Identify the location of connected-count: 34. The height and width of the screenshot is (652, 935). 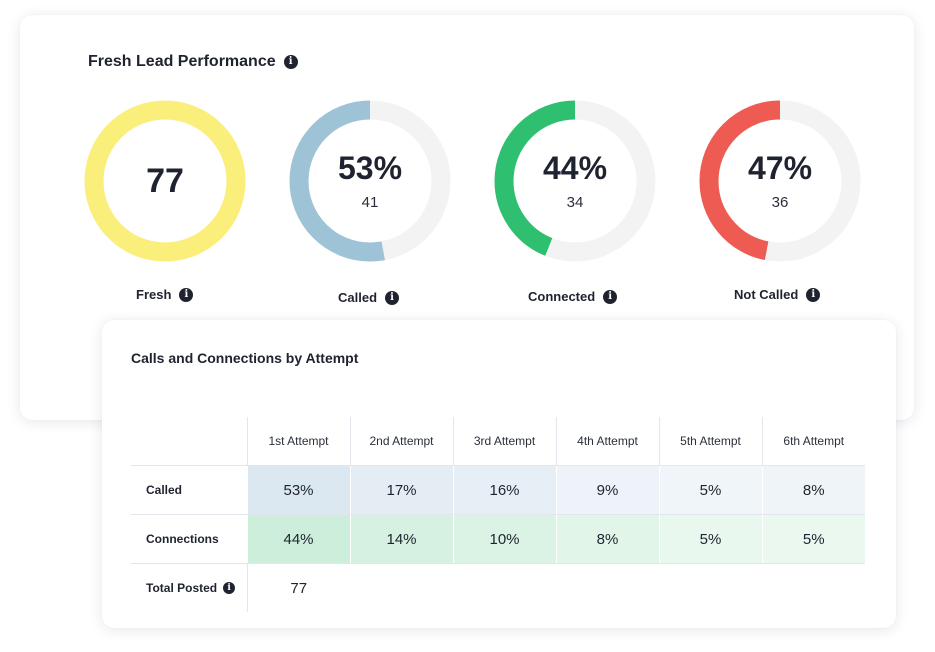
(575, 202).